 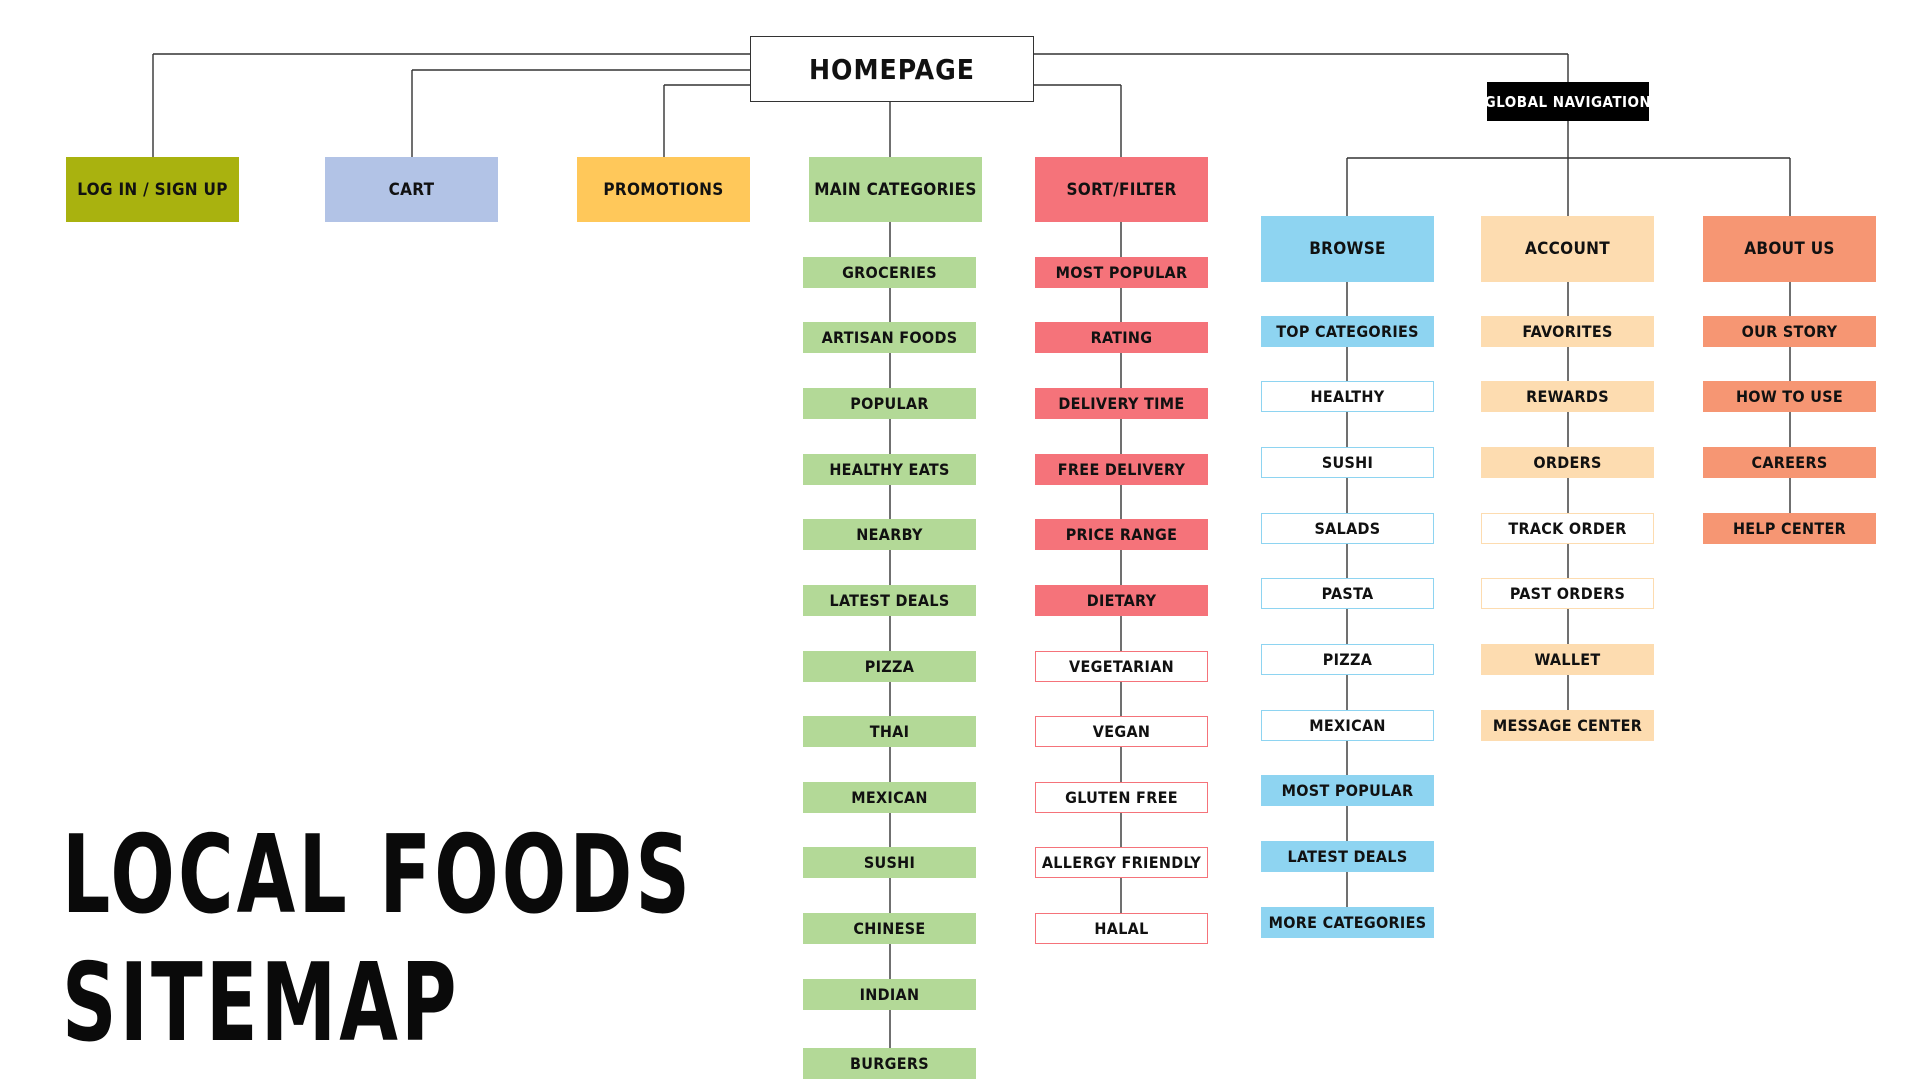 I want to click on sort-filter-item-most-popular: MOST POPULAR, so click(x=1121, y=272).